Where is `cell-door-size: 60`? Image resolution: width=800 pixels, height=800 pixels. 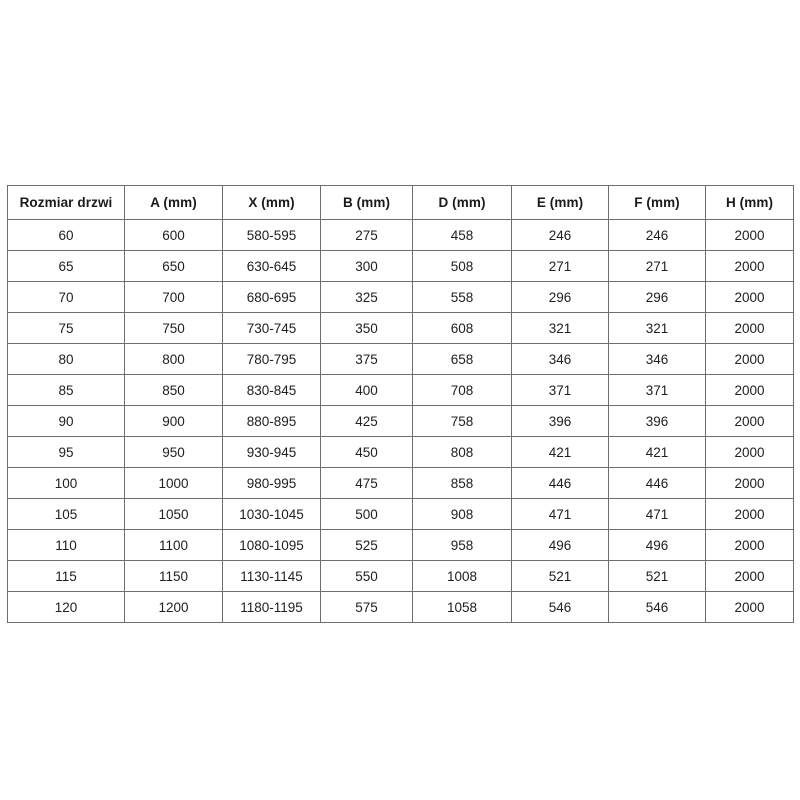
cell-door-size: 60 is located at coordinates (66, 235).